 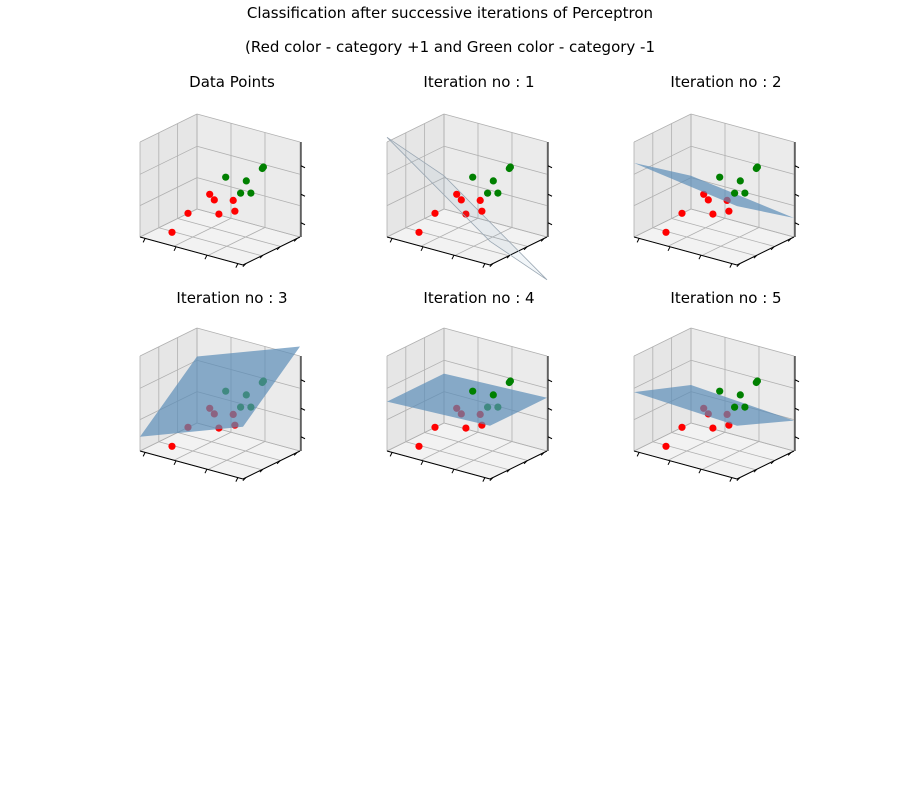 I want to click on subplot-title: Iteration no : 3, so click(x=231, y=298).